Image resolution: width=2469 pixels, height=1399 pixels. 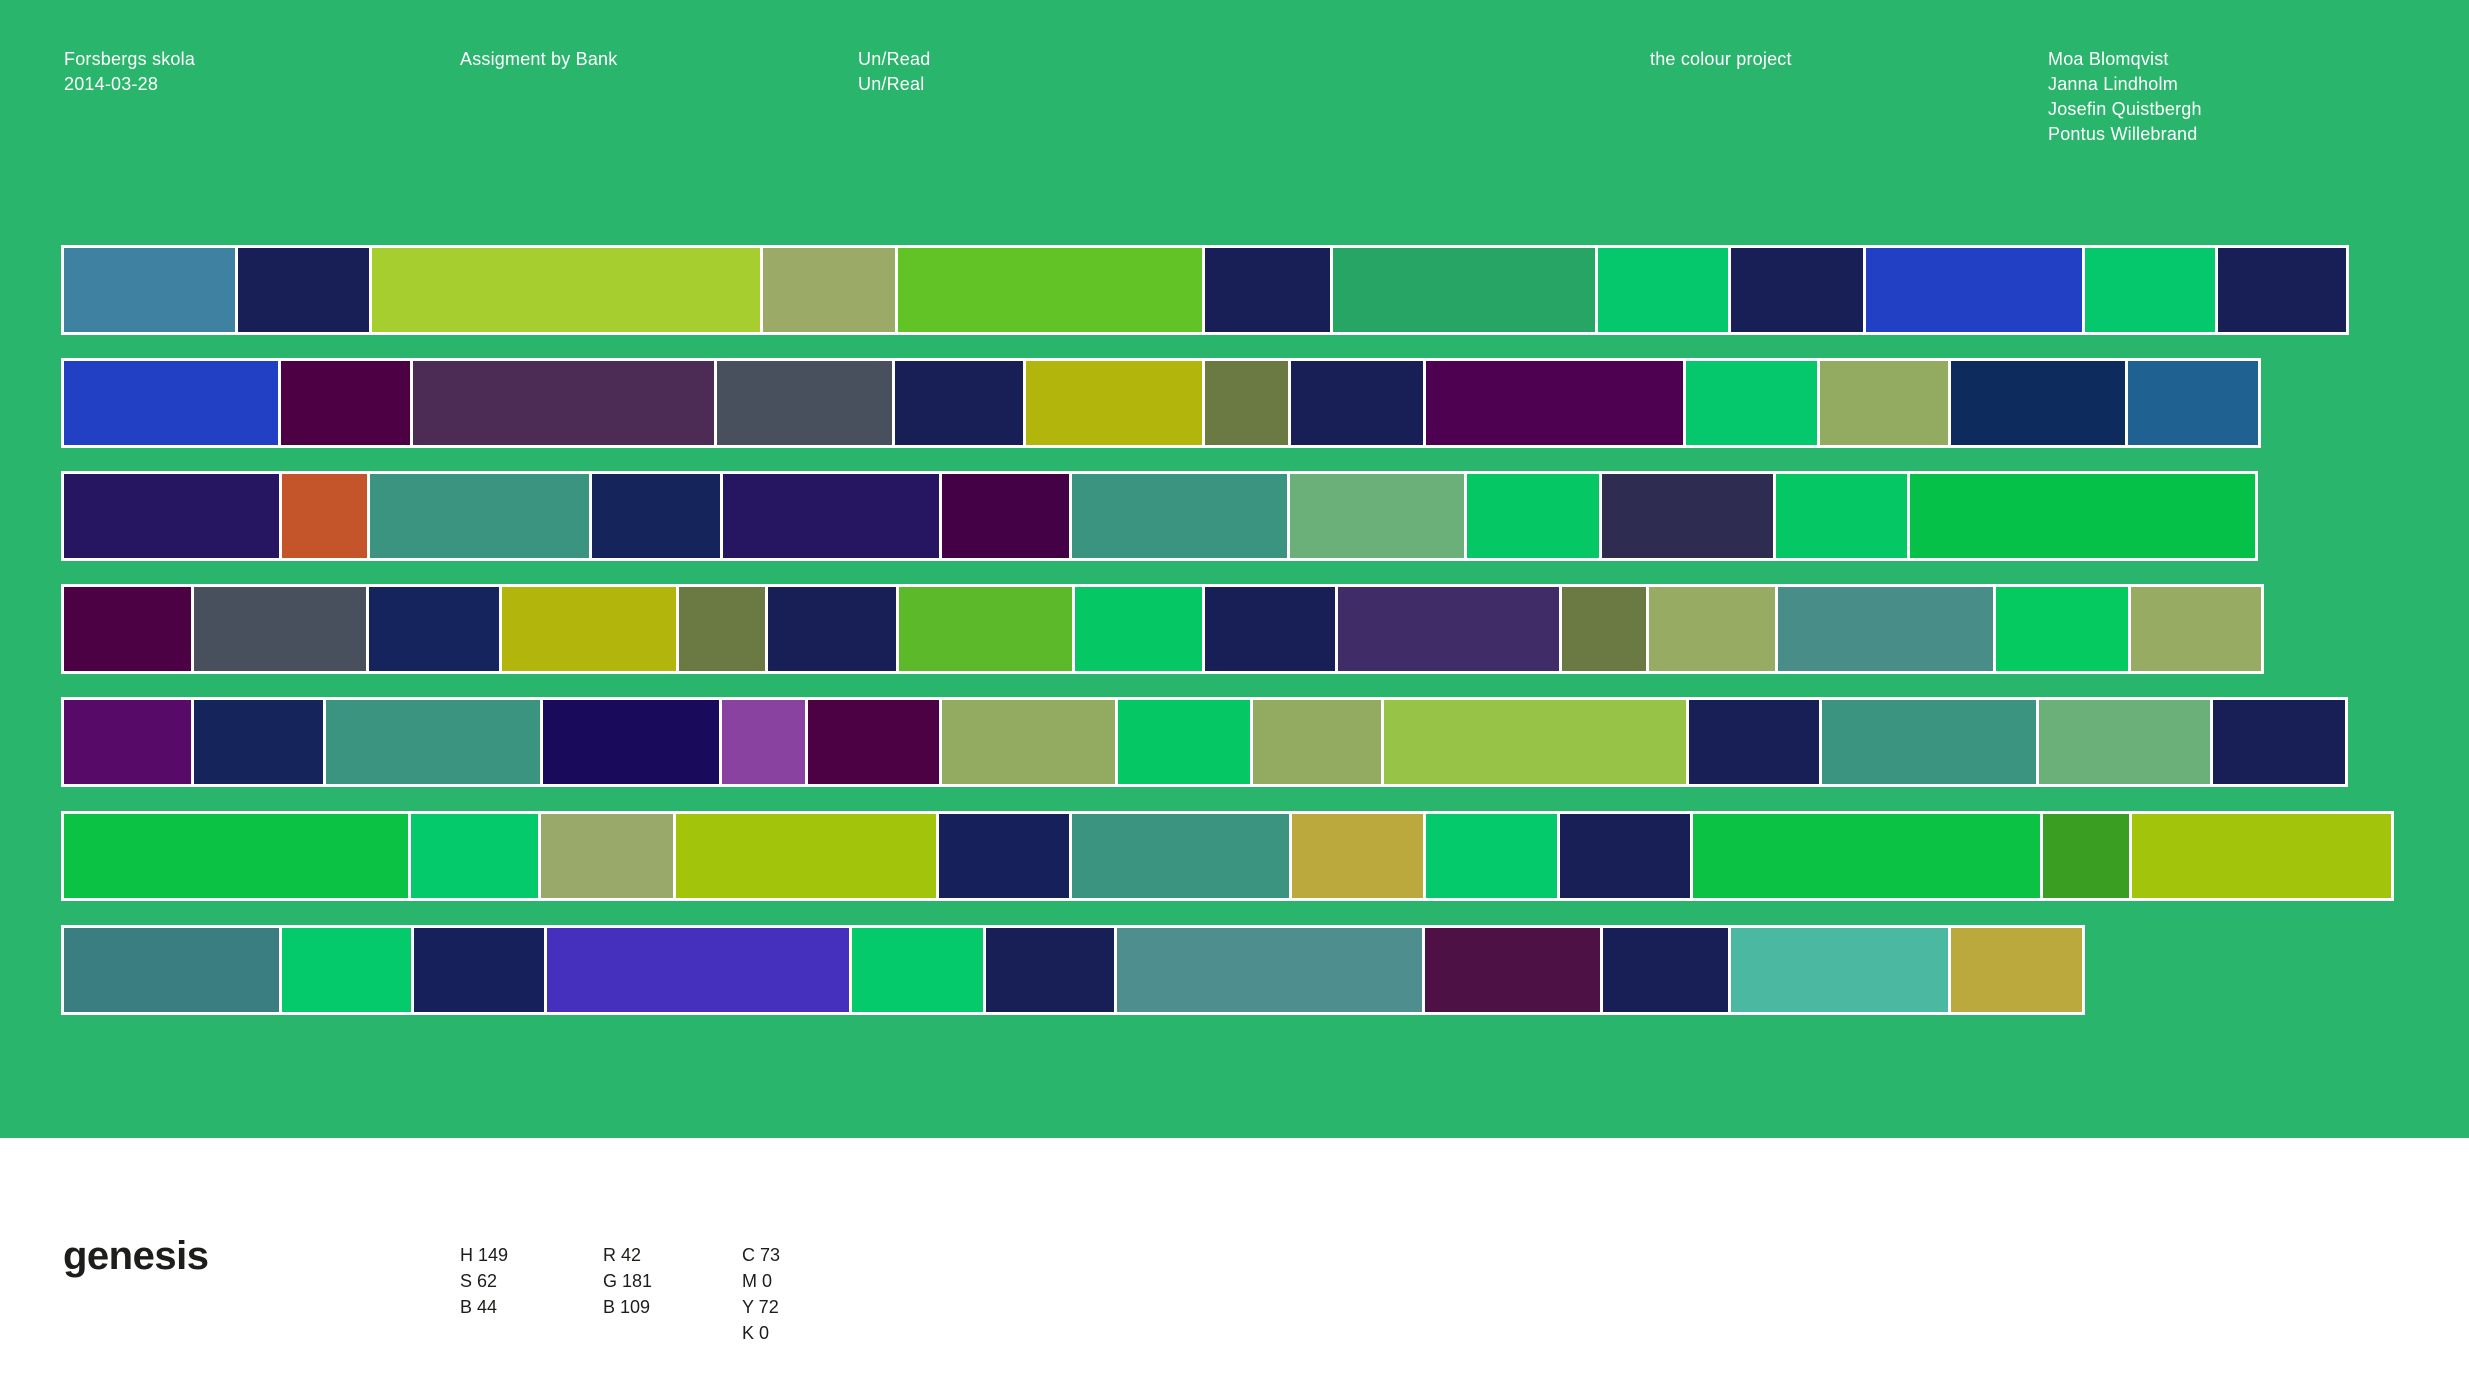 What do you see at coordinates (479, 1307) in the screenshot?
I see `hsb-b: B 44` at bounding box center [479, 1307].